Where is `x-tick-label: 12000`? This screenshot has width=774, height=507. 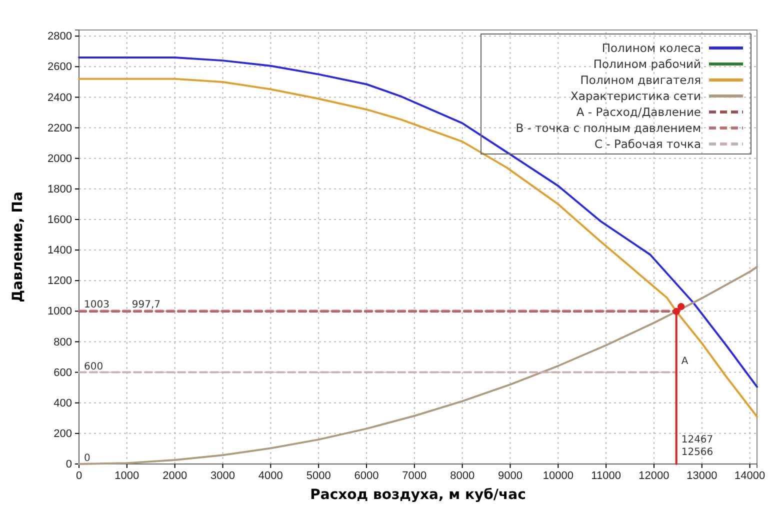
x-tick-label: 12000 is located at coordinates (654, 476).